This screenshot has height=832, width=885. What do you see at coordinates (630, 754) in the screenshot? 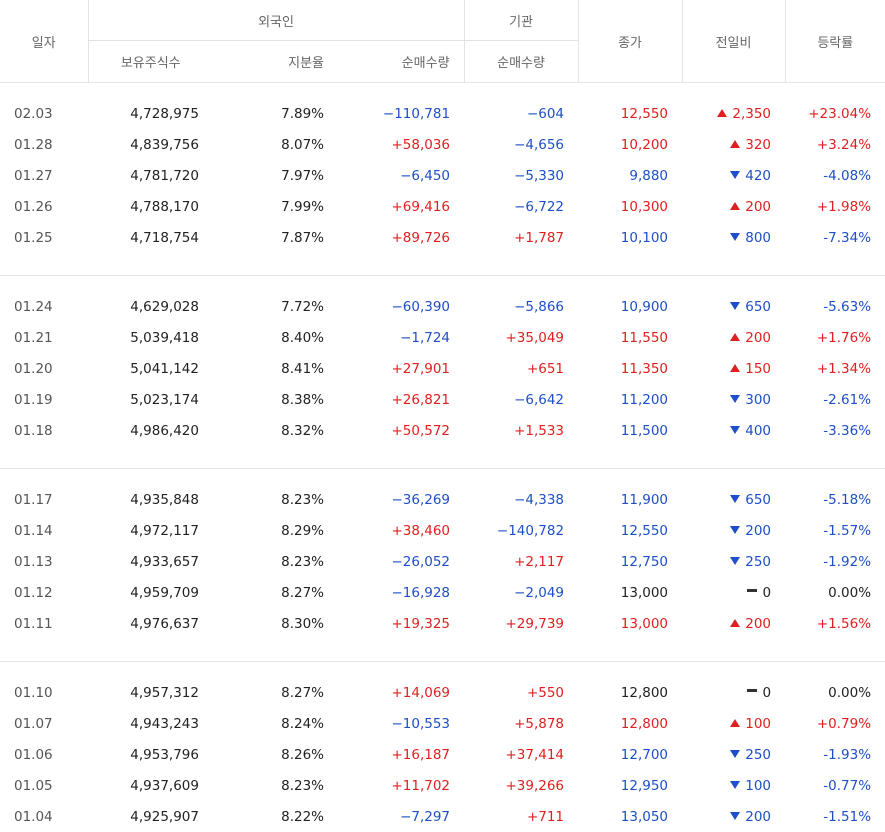
I see `close-cell: 12,700` at bounding box center [630, 754].